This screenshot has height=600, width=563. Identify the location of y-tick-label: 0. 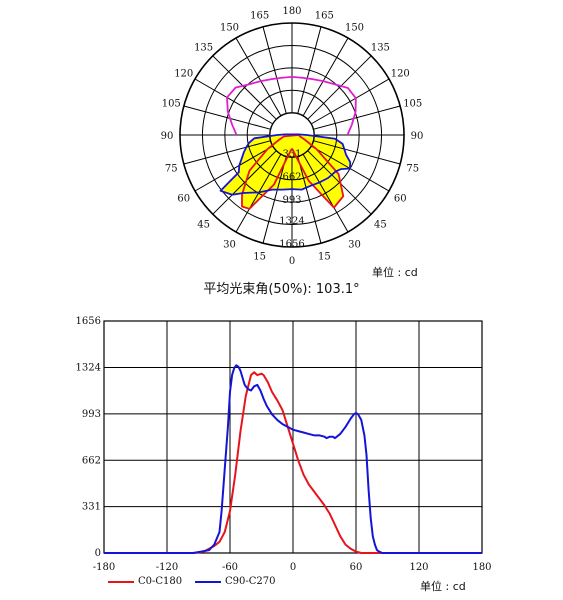
(98, 553).